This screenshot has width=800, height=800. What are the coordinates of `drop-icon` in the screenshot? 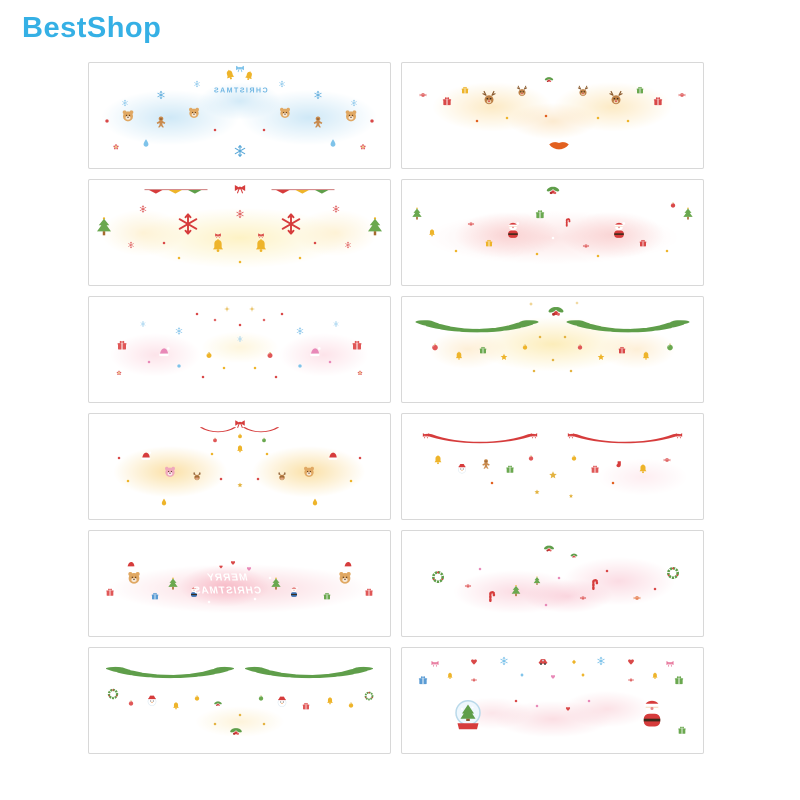 It's located at (146, 142).